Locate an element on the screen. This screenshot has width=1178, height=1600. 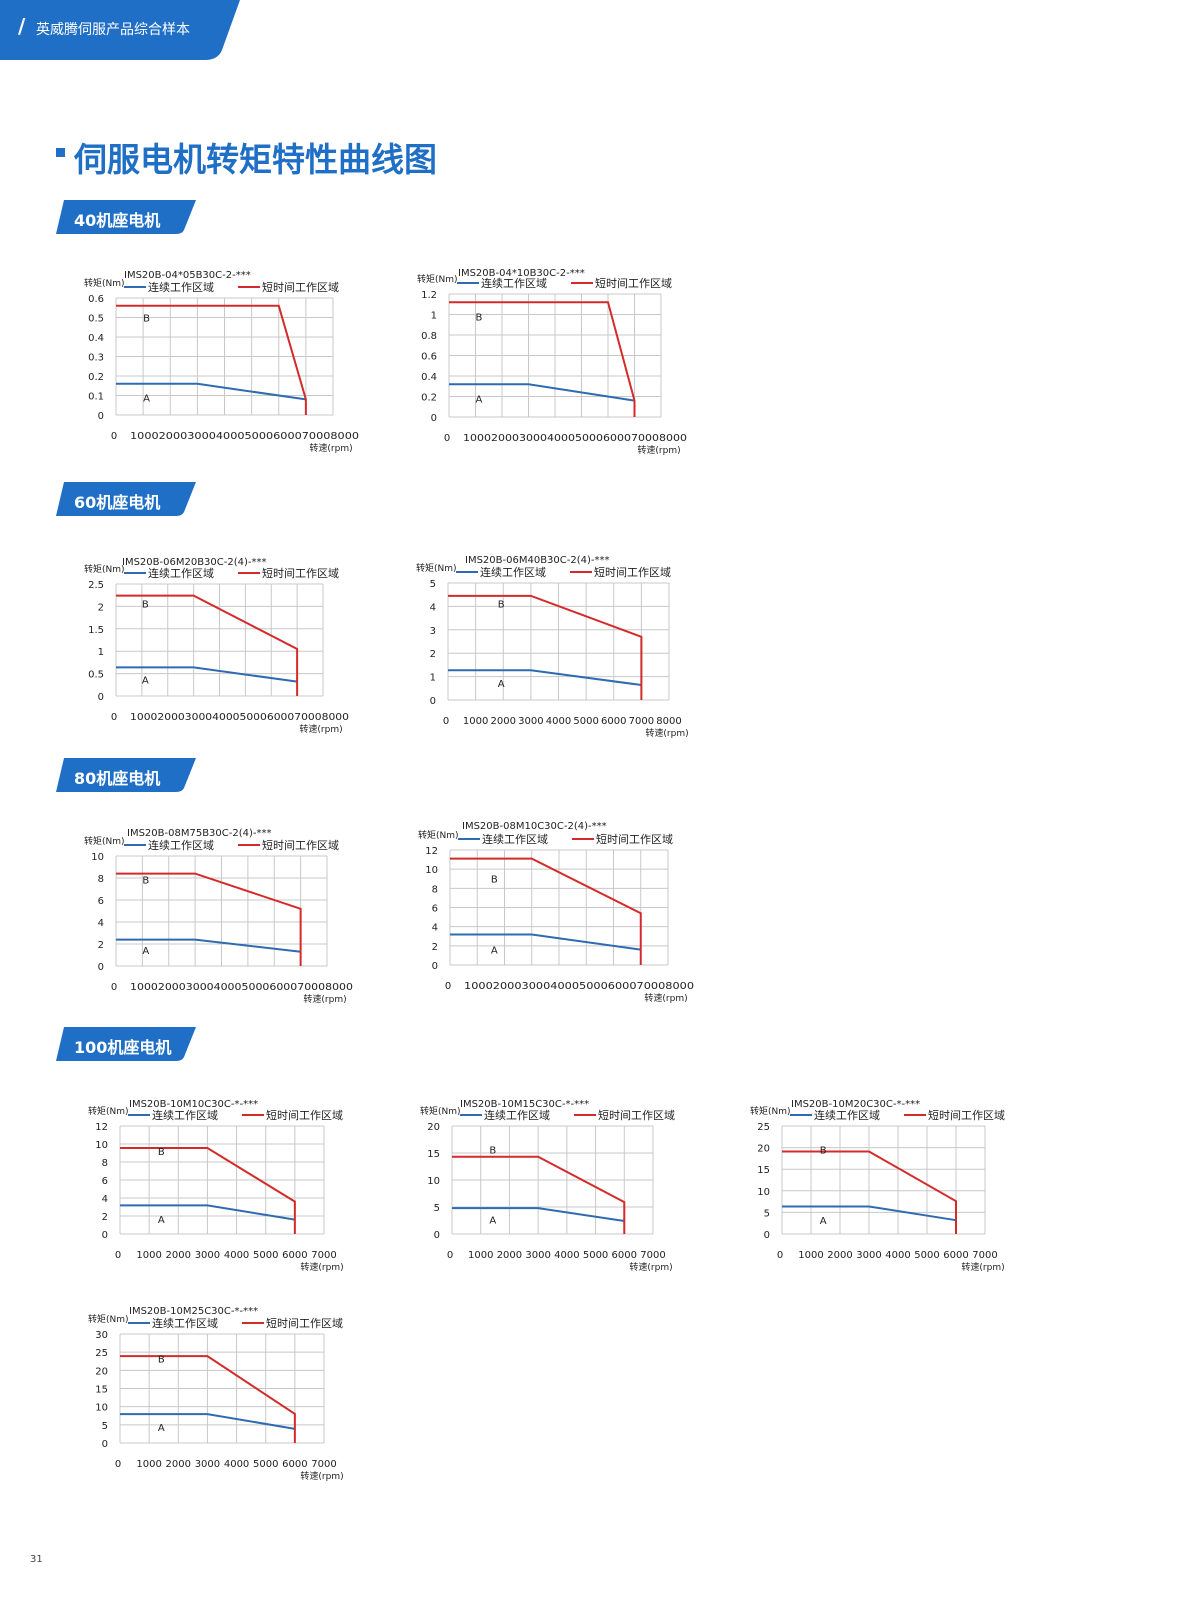
chart-title: IMS20B-08M75B30C-2(4)-*** is located at coordinates (199, 833).